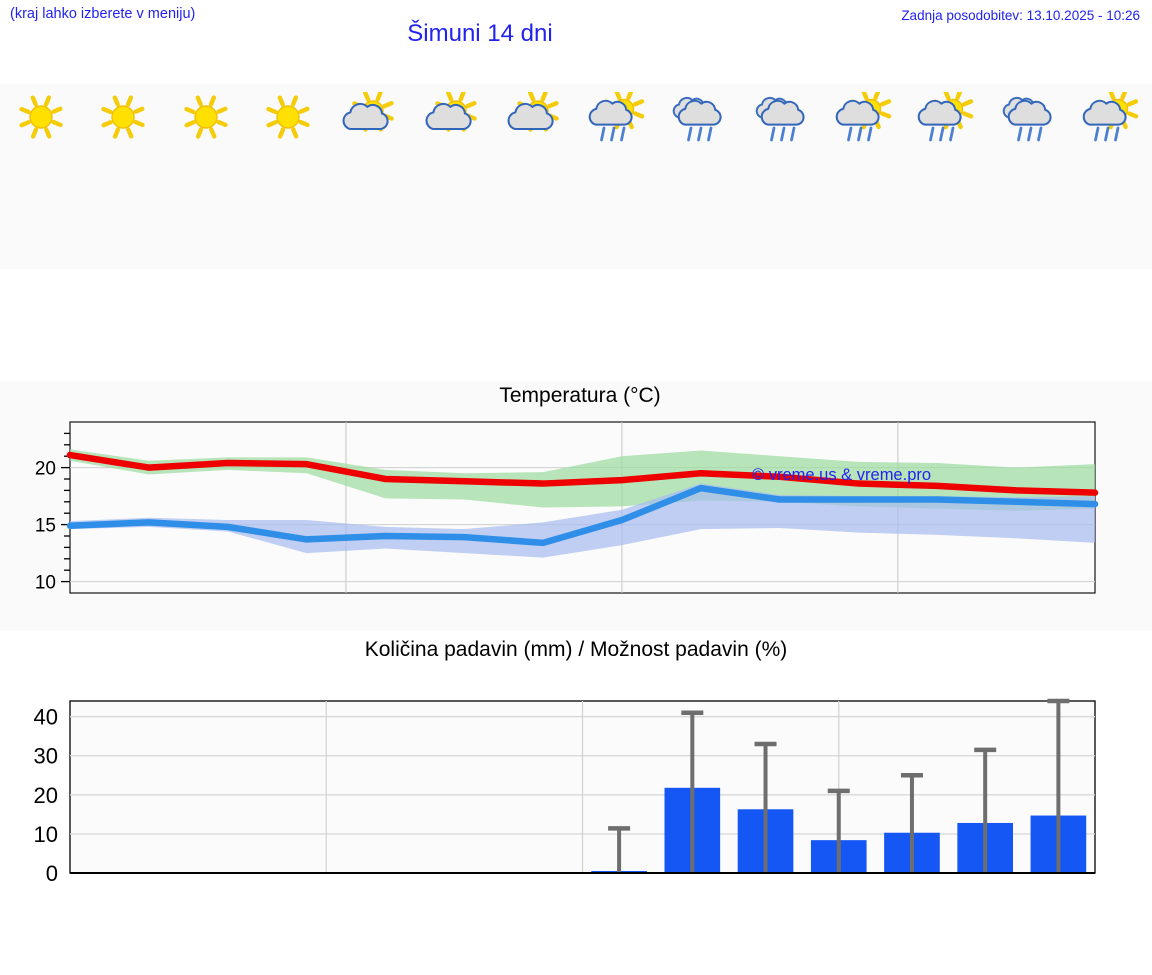 Image resolution: width=1152 pixels, height=975 pixels. I want to click on precipitation-probability-row, so click(576, 913).